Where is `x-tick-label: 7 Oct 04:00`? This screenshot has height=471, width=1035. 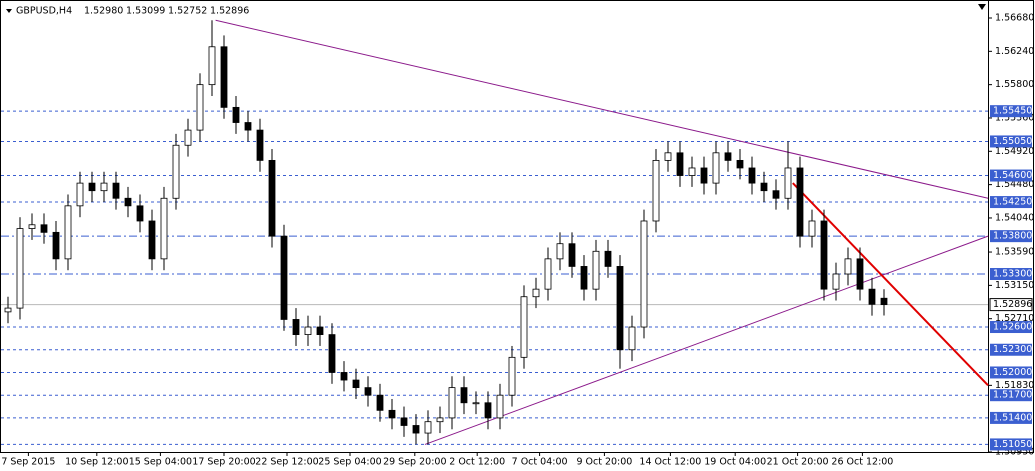
x-tick-label: 7 Oct 04:00 is located at coordinates (540, 462).